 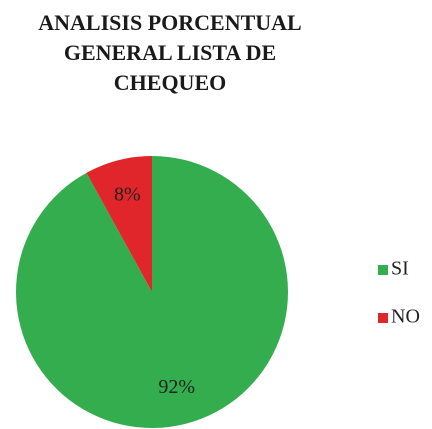 What do you see at coordinates (176, 387) in the screenshot?
I see `data-label: 92%` at bounding box center [176, 387].